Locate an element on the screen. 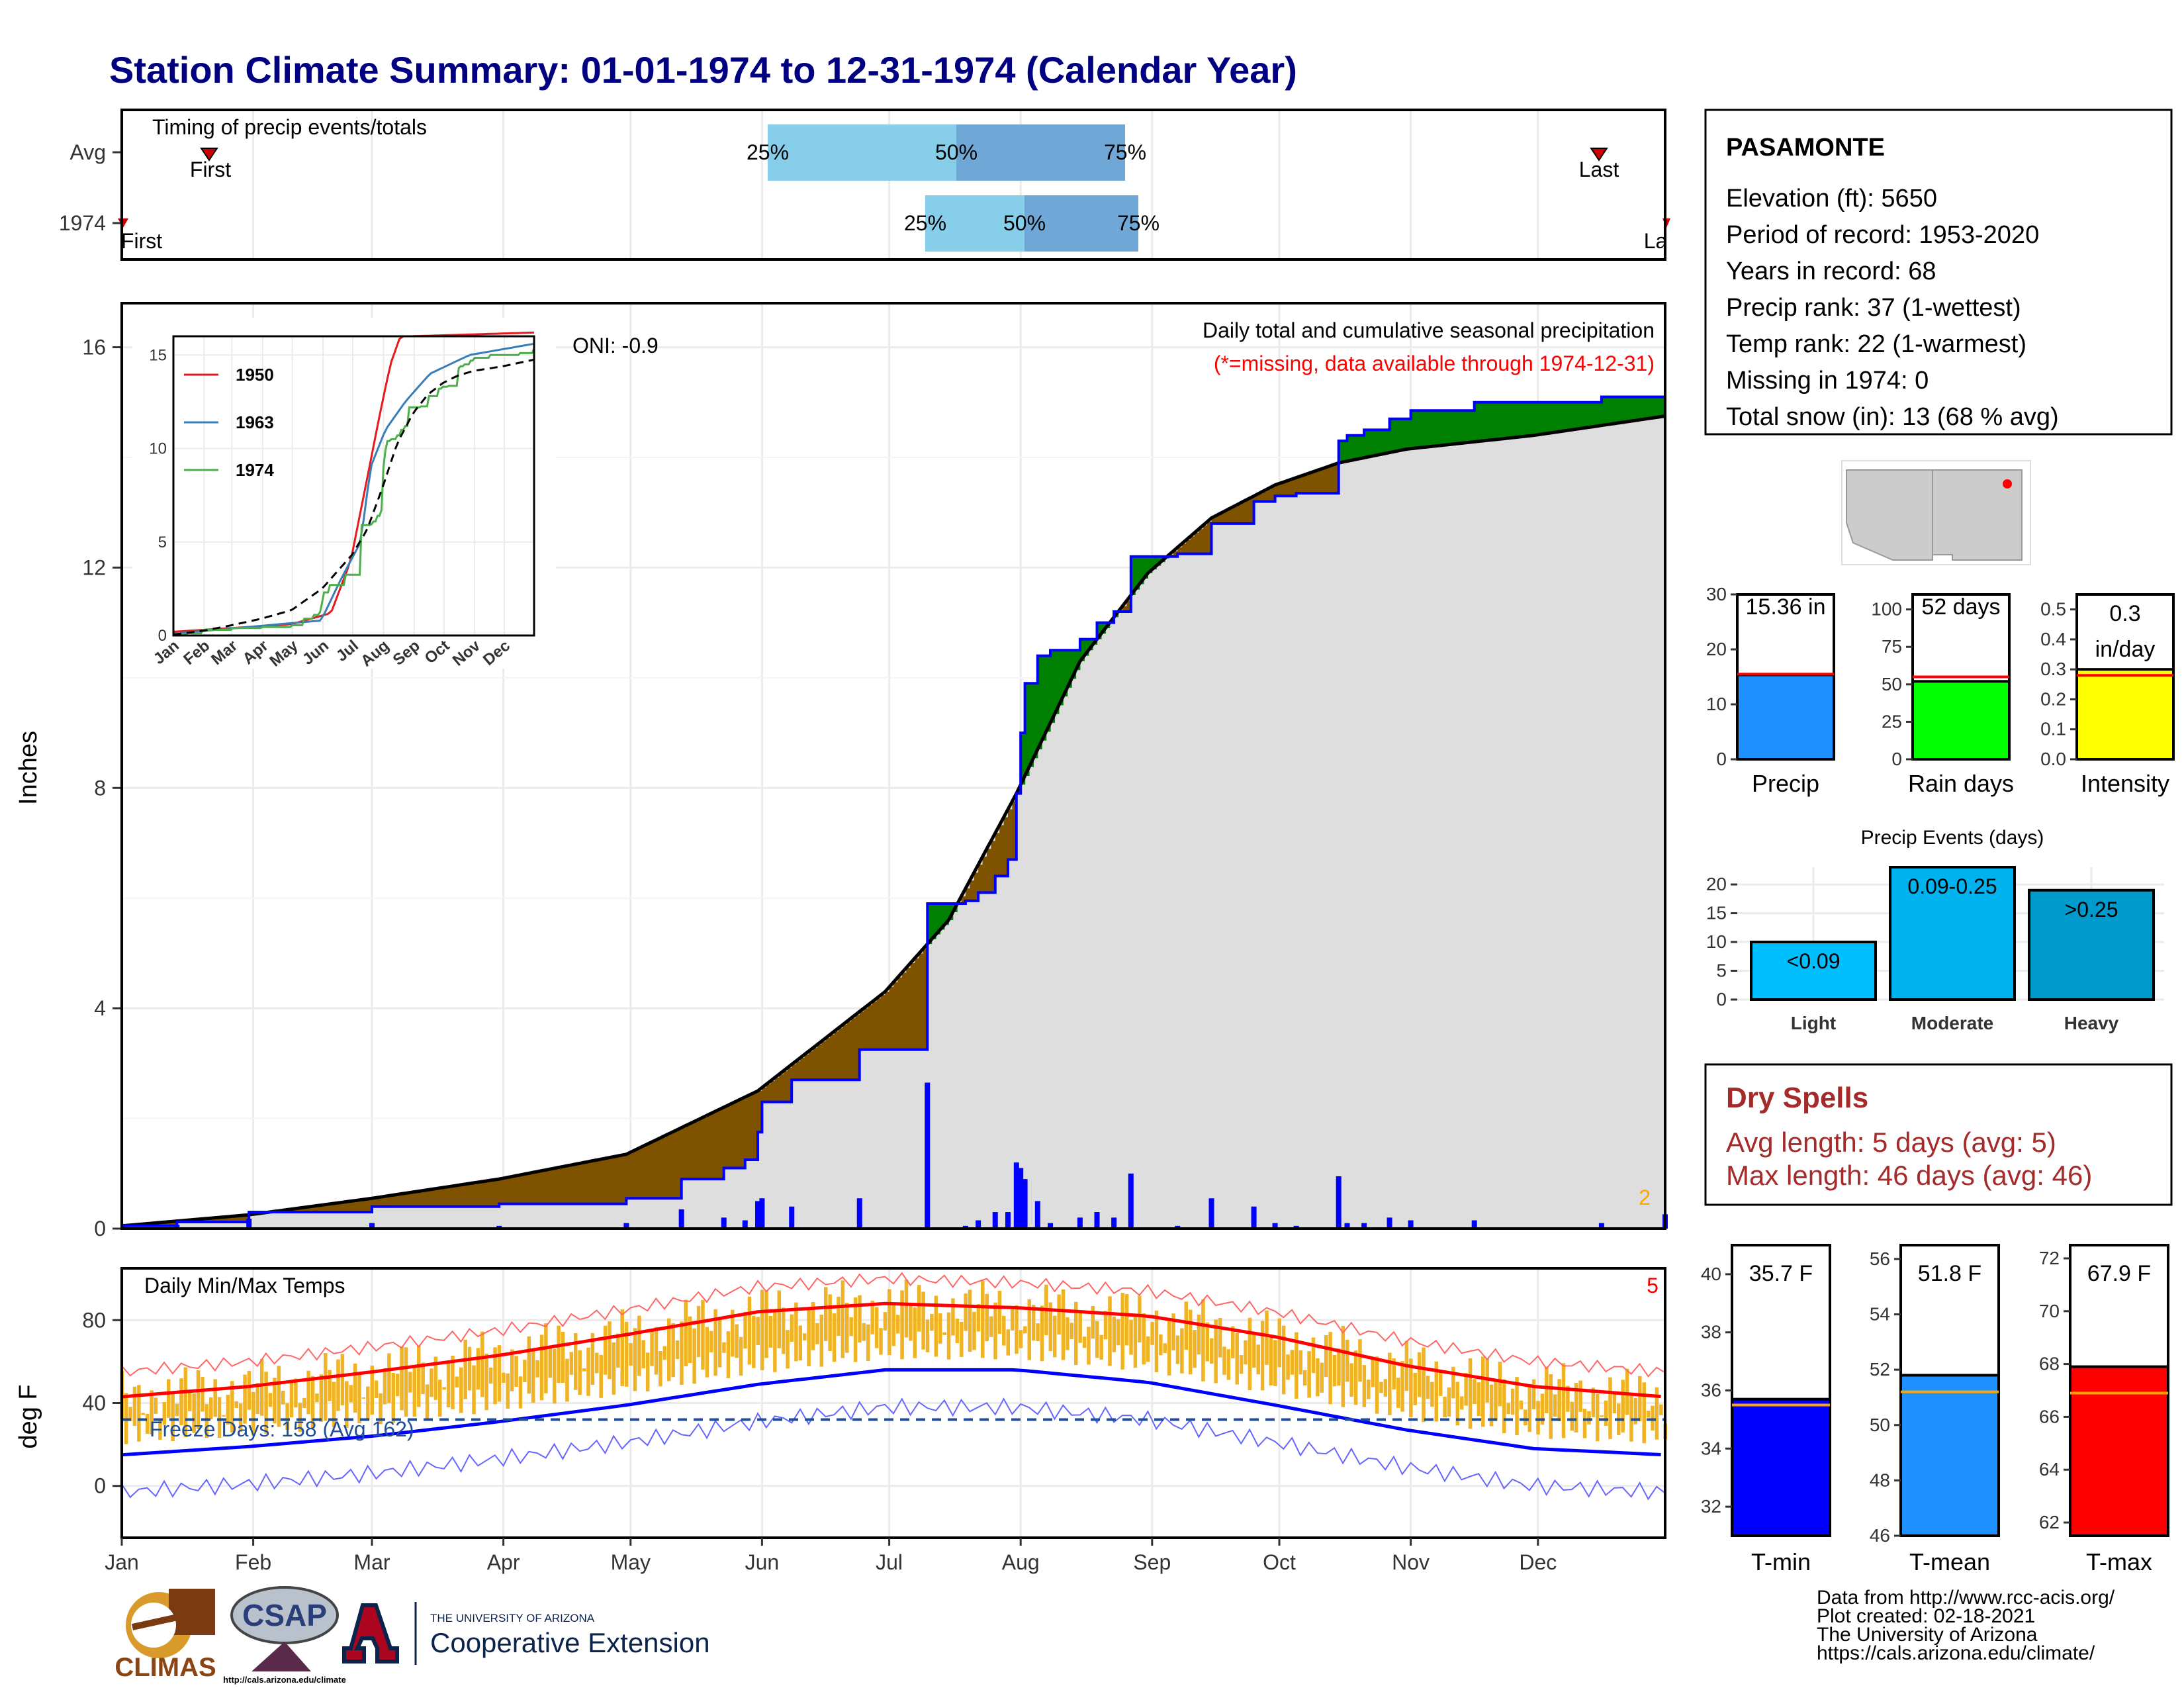  summary-bar-precip: 0 10 20 30 15.36 in Precip is located at coordinates (1770, 690).